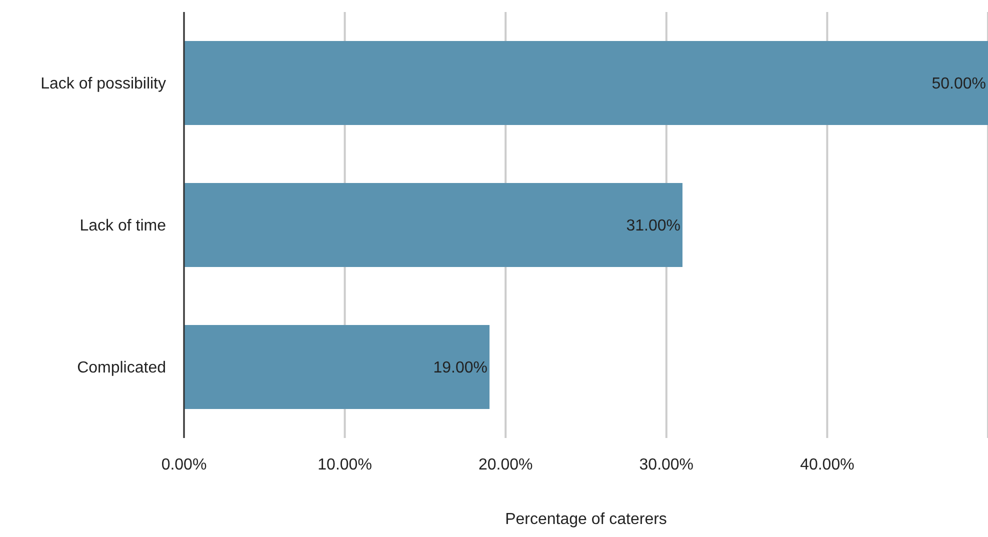 The width and height of the screenshot is (988, 537). What do you see at coordinates (653, 226) in the screenshot?
I see `data-label: 31.00%` at bounding box center [653, 226].